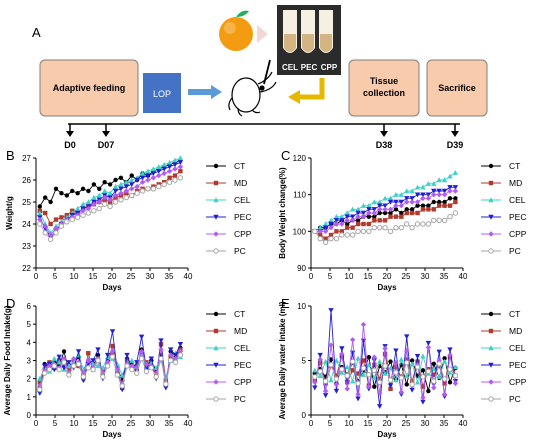  What do you see at coordinates (26, 246) in the screenshot?
I see `y-tick-label: 23` at bounding box center [26, 246].